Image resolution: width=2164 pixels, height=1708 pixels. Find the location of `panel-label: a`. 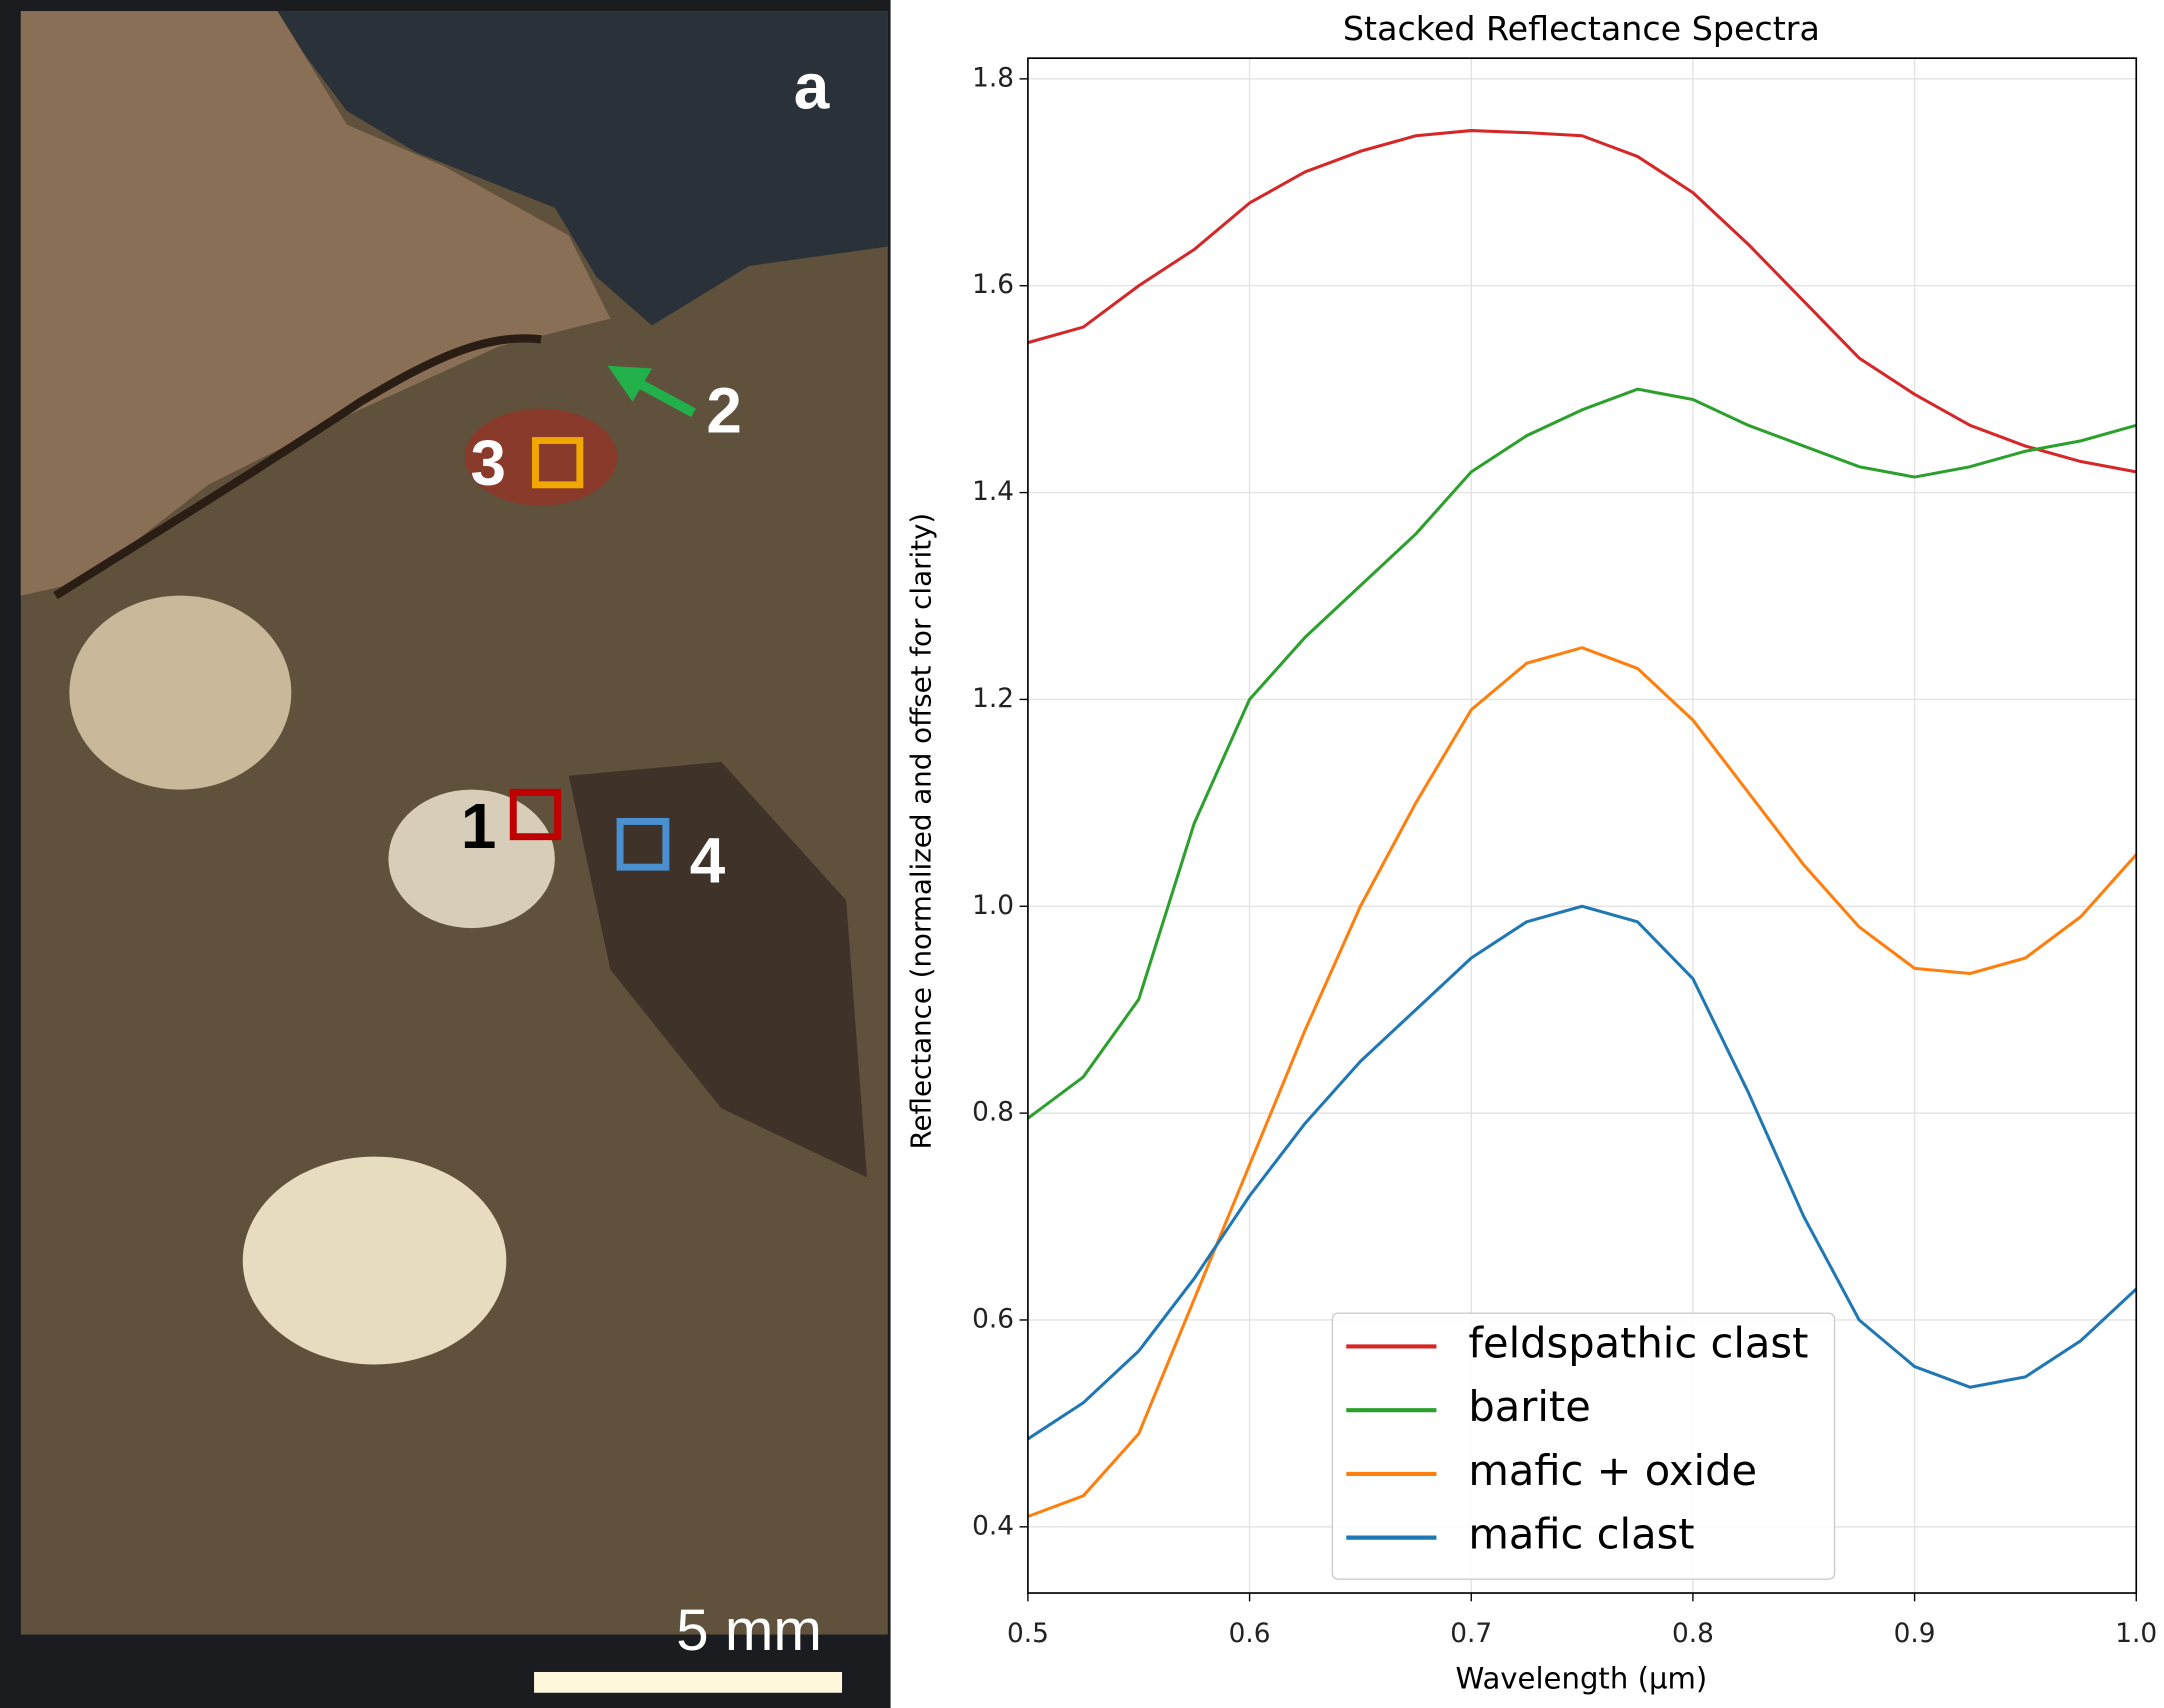

panel-label: a is located at coordinates (812, 86).